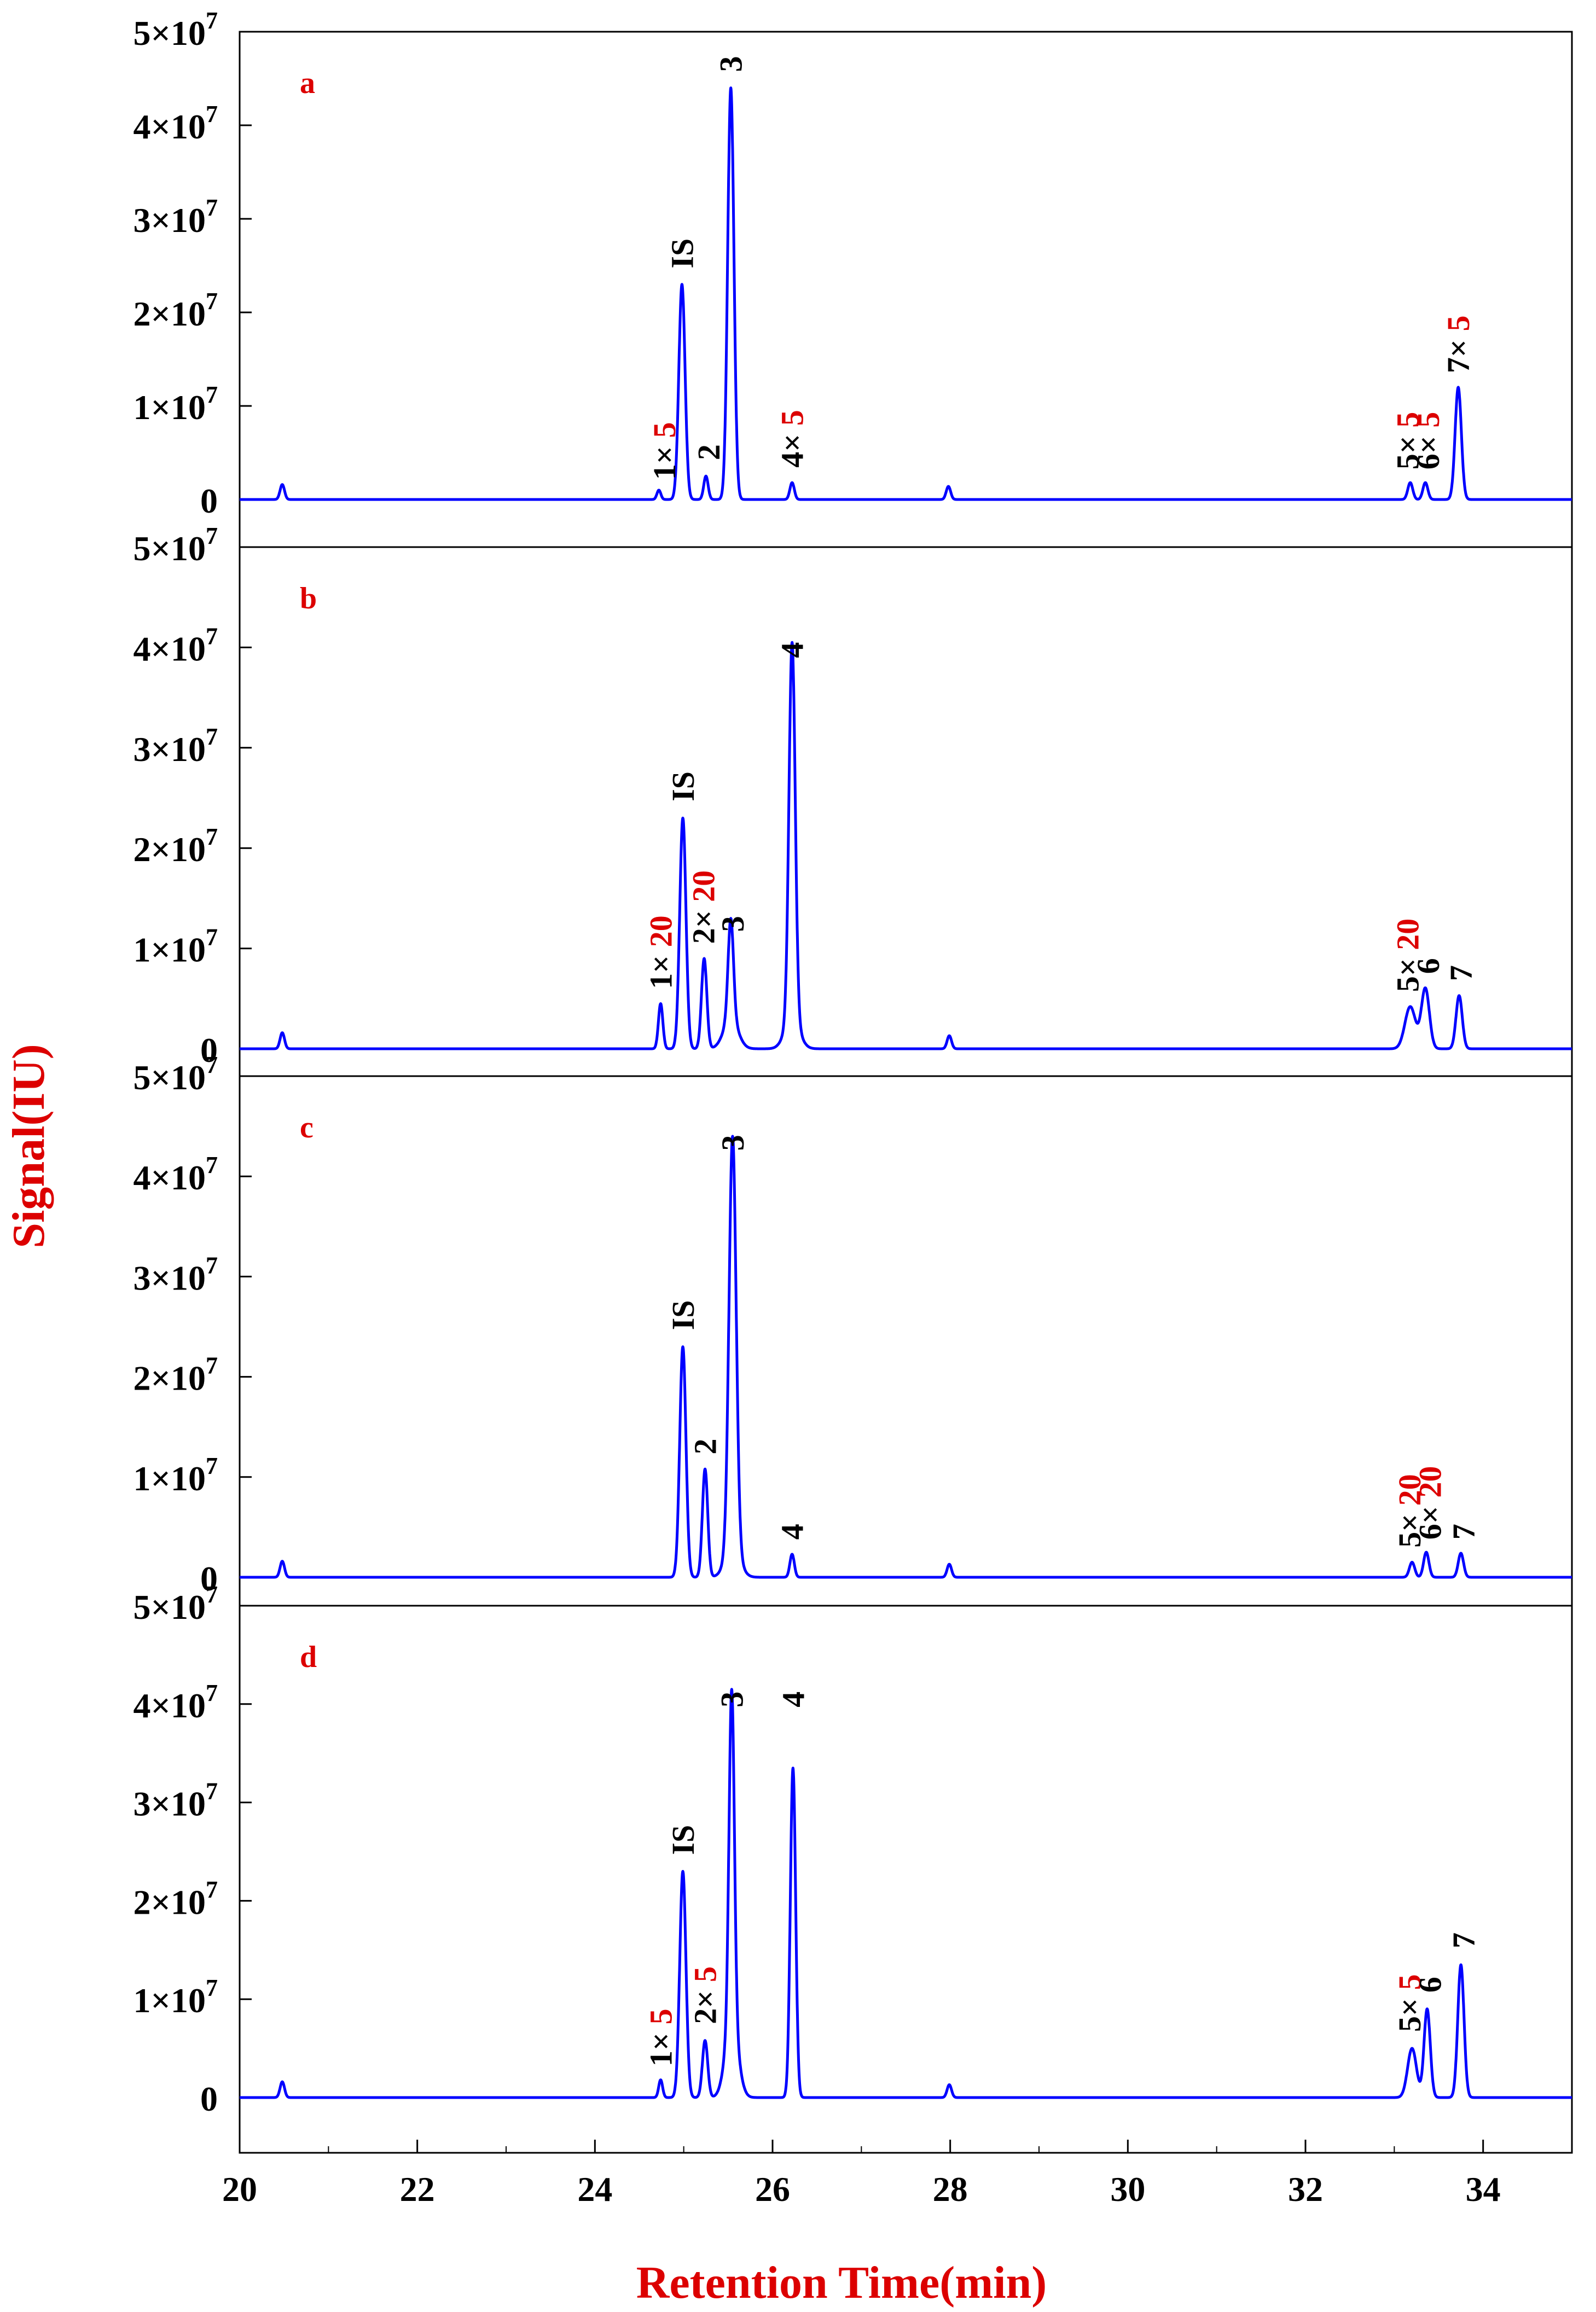  I want to click on shared-x-axis: 20 22 24 26 28 30 32 34, so click(861, 2174).